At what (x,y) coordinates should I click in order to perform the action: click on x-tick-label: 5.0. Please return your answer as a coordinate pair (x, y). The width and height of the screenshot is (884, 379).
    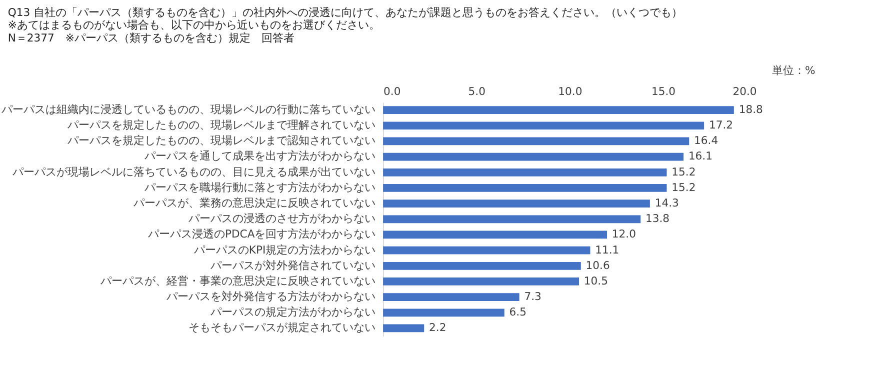
    Looking at the image, I should click on (477, 91).